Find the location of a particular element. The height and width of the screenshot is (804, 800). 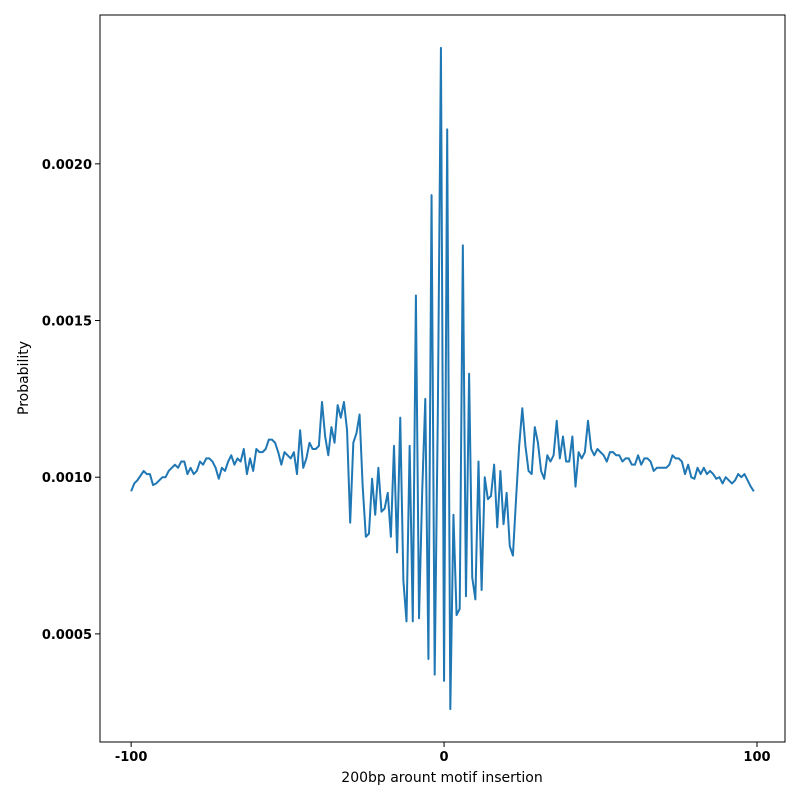

x-tick-label: 0 is located at coordinates (444, 757).